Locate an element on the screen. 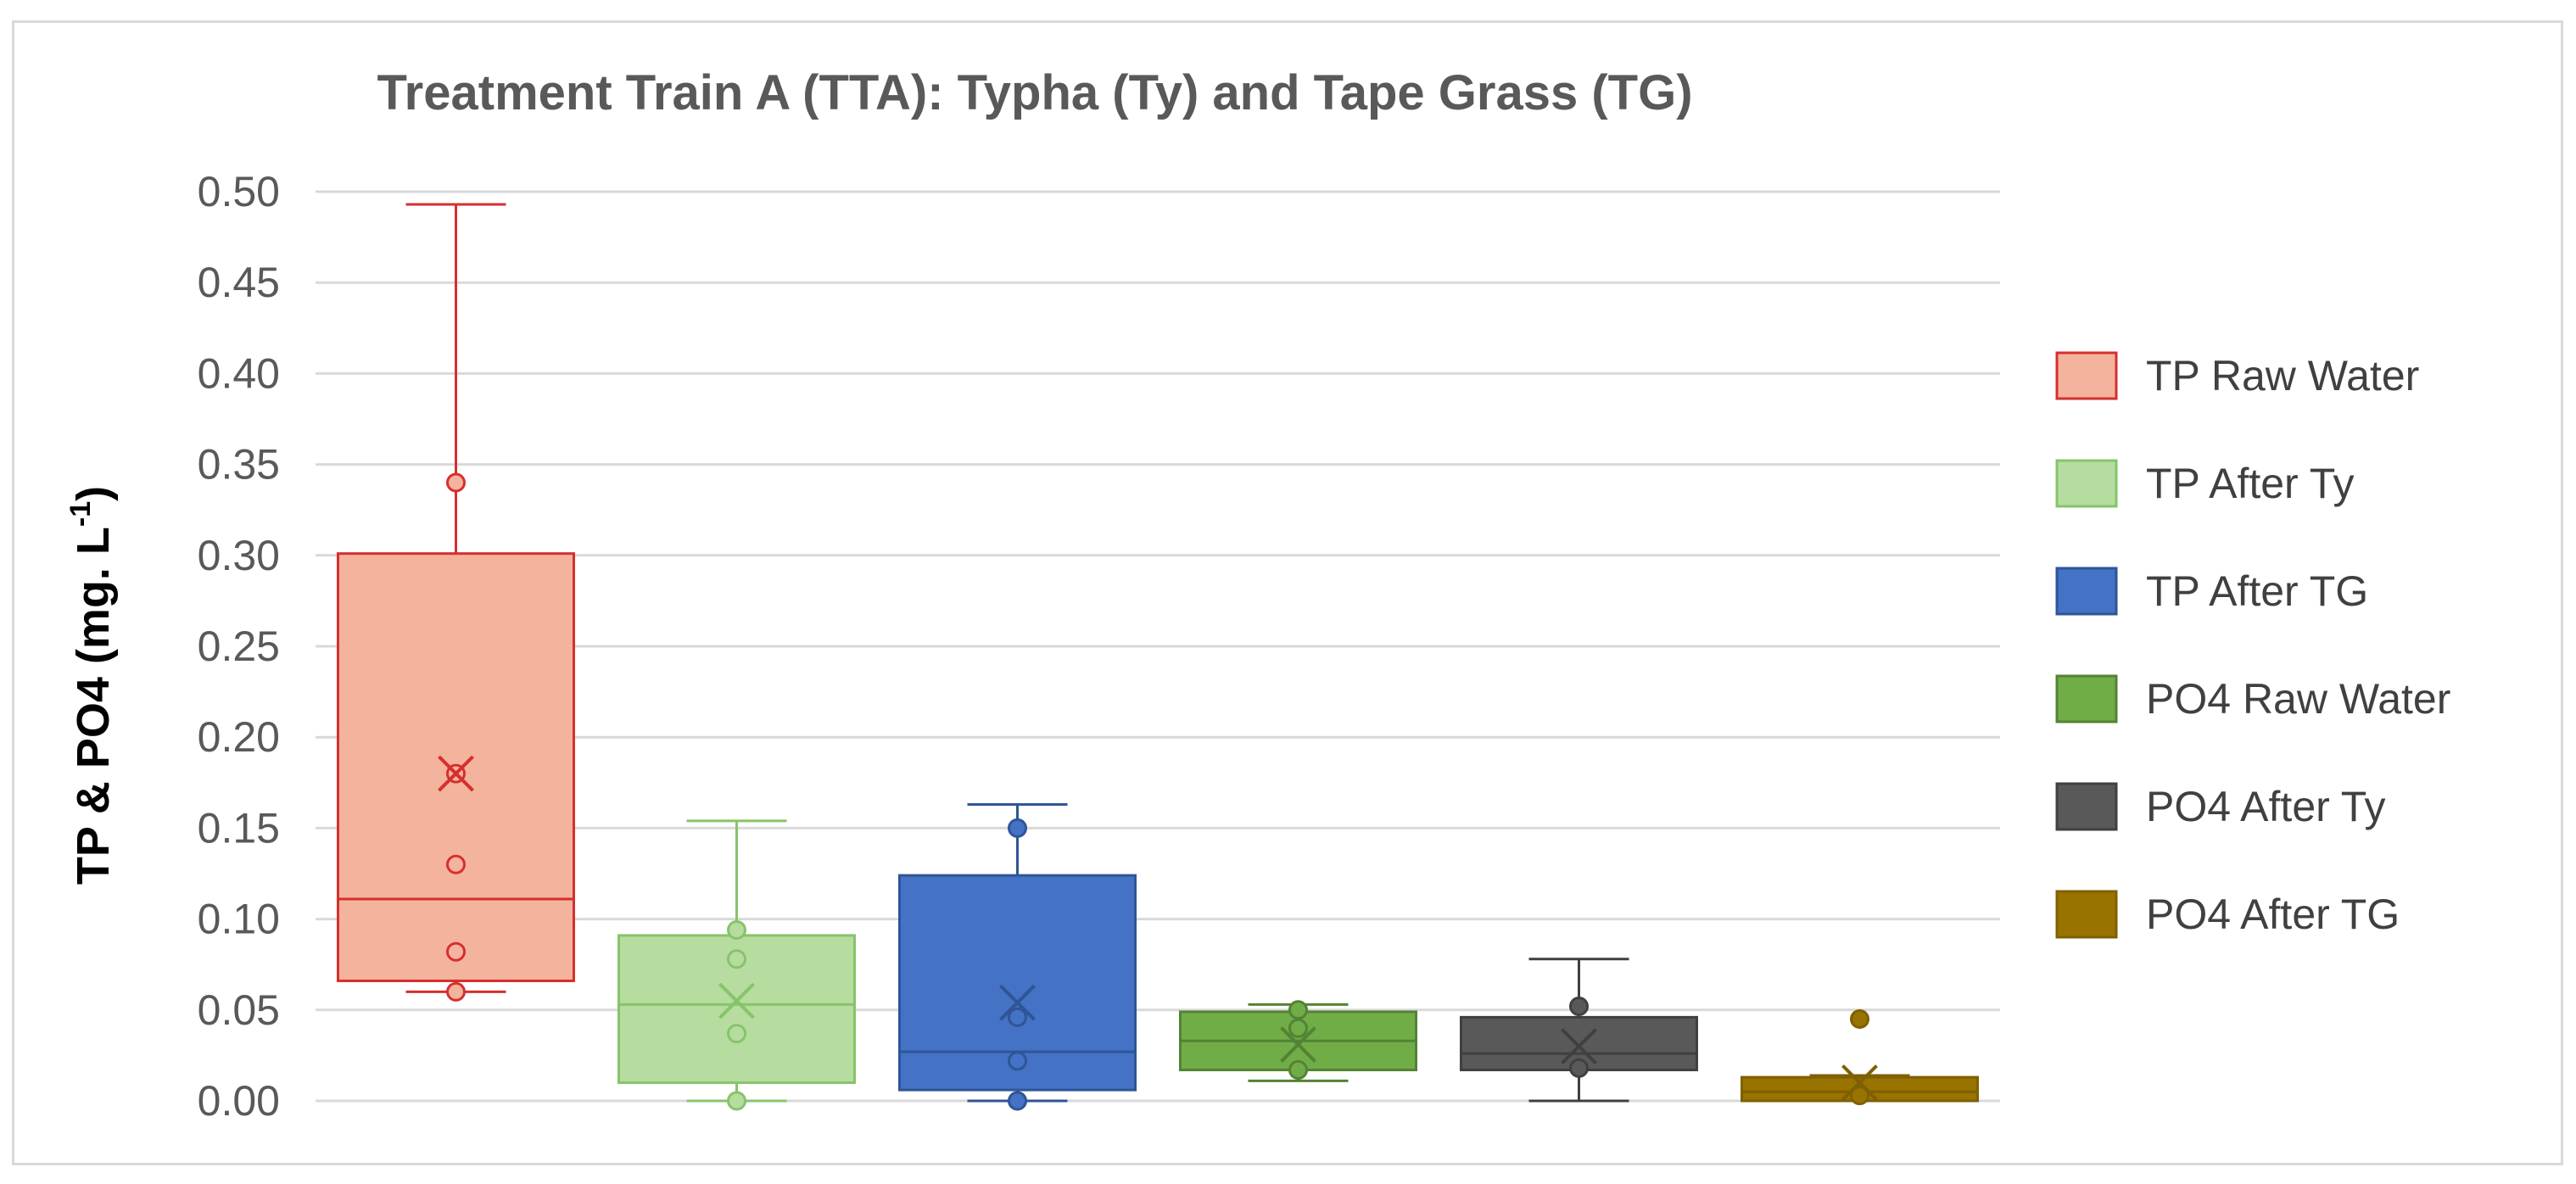 The image size is (2576, 1184). legend-item: PO4 After Ty is located at coordinates (2220, 806).